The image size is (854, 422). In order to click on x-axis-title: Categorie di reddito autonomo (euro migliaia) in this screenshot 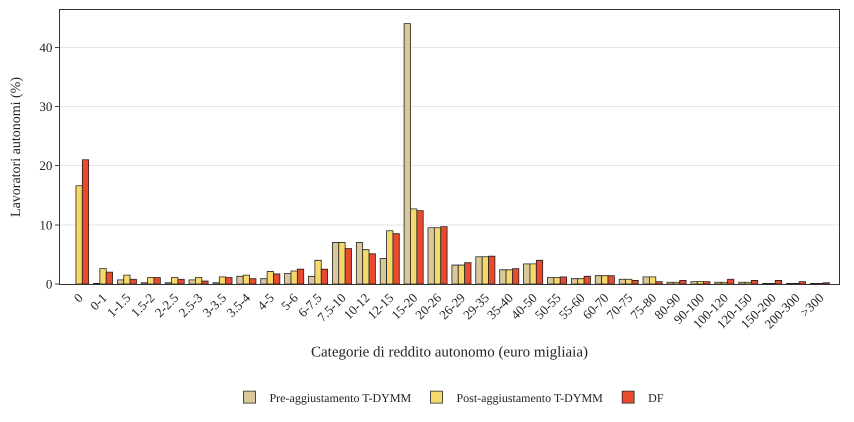, I will do `click(449, 352)`.